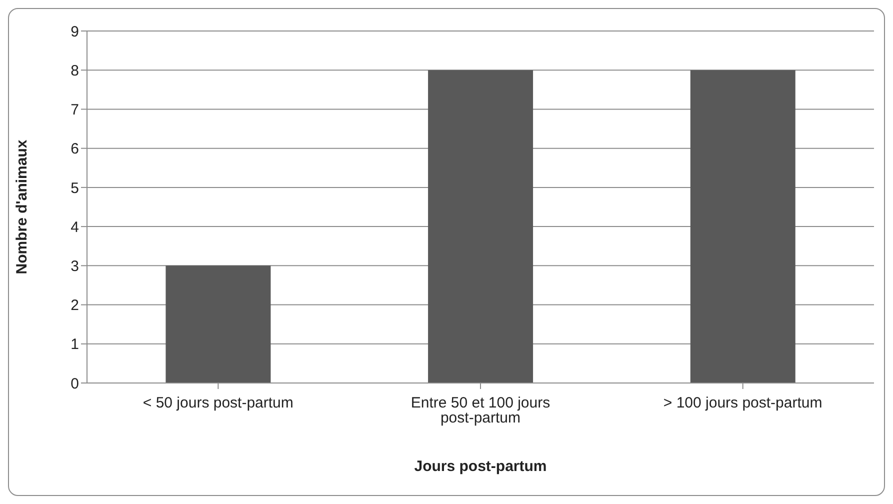  Describe the element at coordinates (74, 31) in the screenshot. I see `y-tick-label: 9` at that location.